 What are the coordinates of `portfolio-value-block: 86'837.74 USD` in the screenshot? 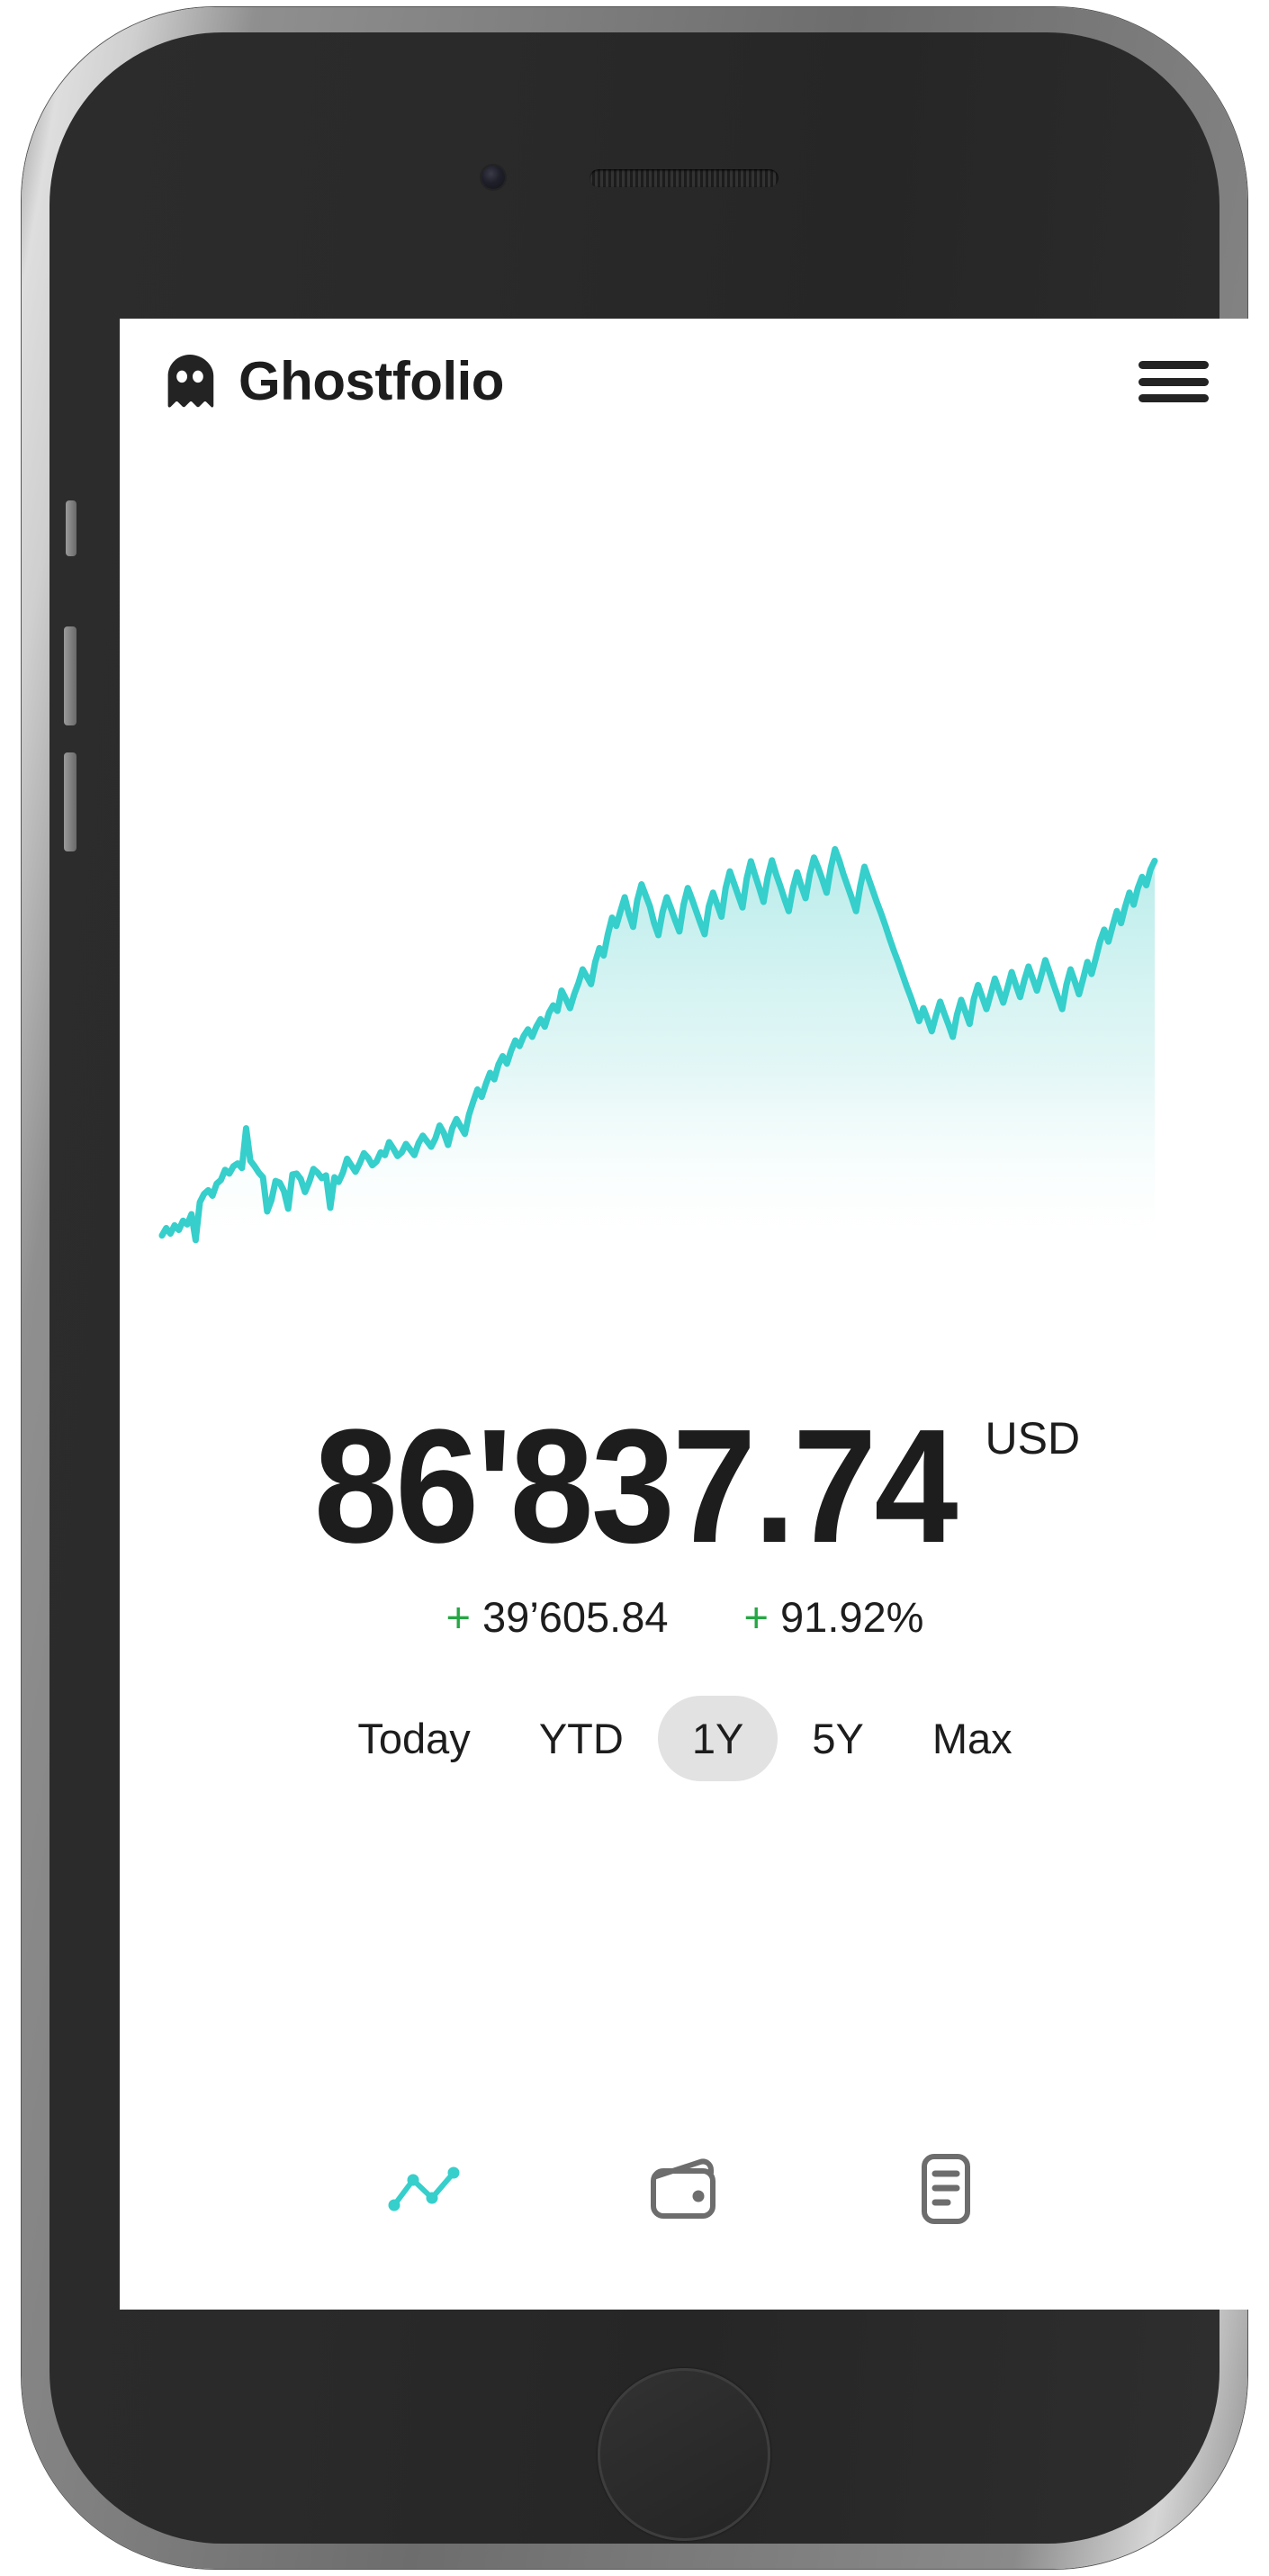 It's located at (685, 1486).